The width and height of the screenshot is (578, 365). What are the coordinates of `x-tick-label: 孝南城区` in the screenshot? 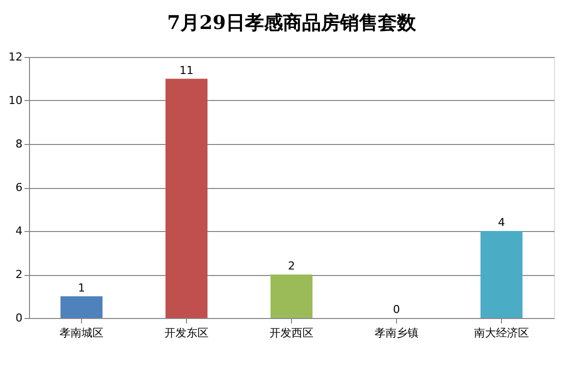 It's located at (82, 333).